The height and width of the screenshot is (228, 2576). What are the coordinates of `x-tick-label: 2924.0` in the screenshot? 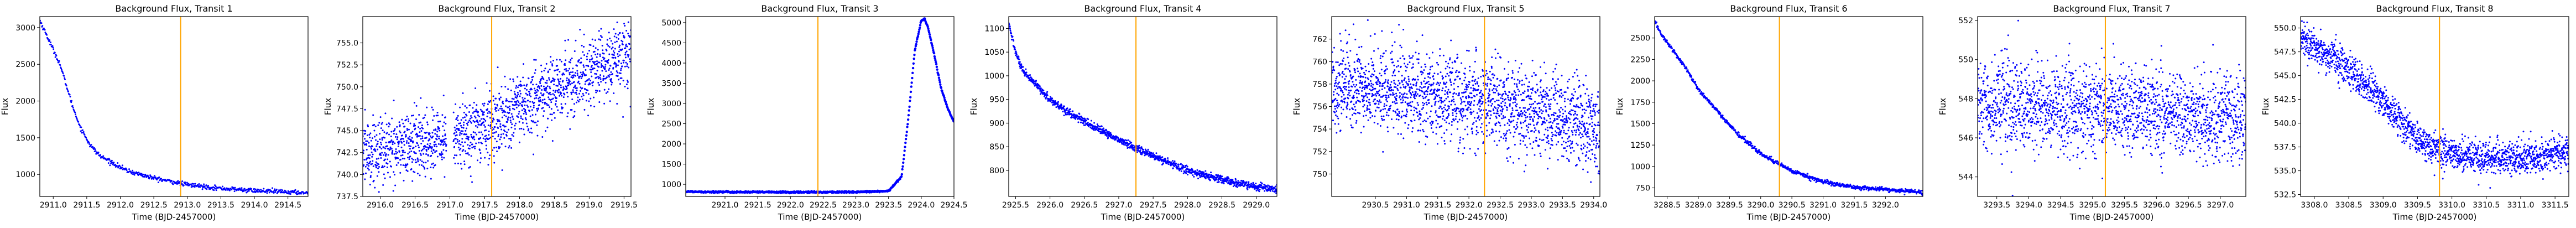 It's located at (921, 205).